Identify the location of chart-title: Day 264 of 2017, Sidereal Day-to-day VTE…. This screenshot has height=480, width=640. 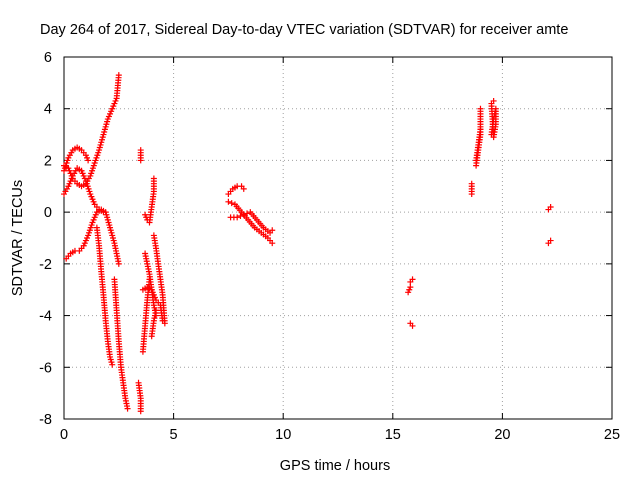
(304, 30).